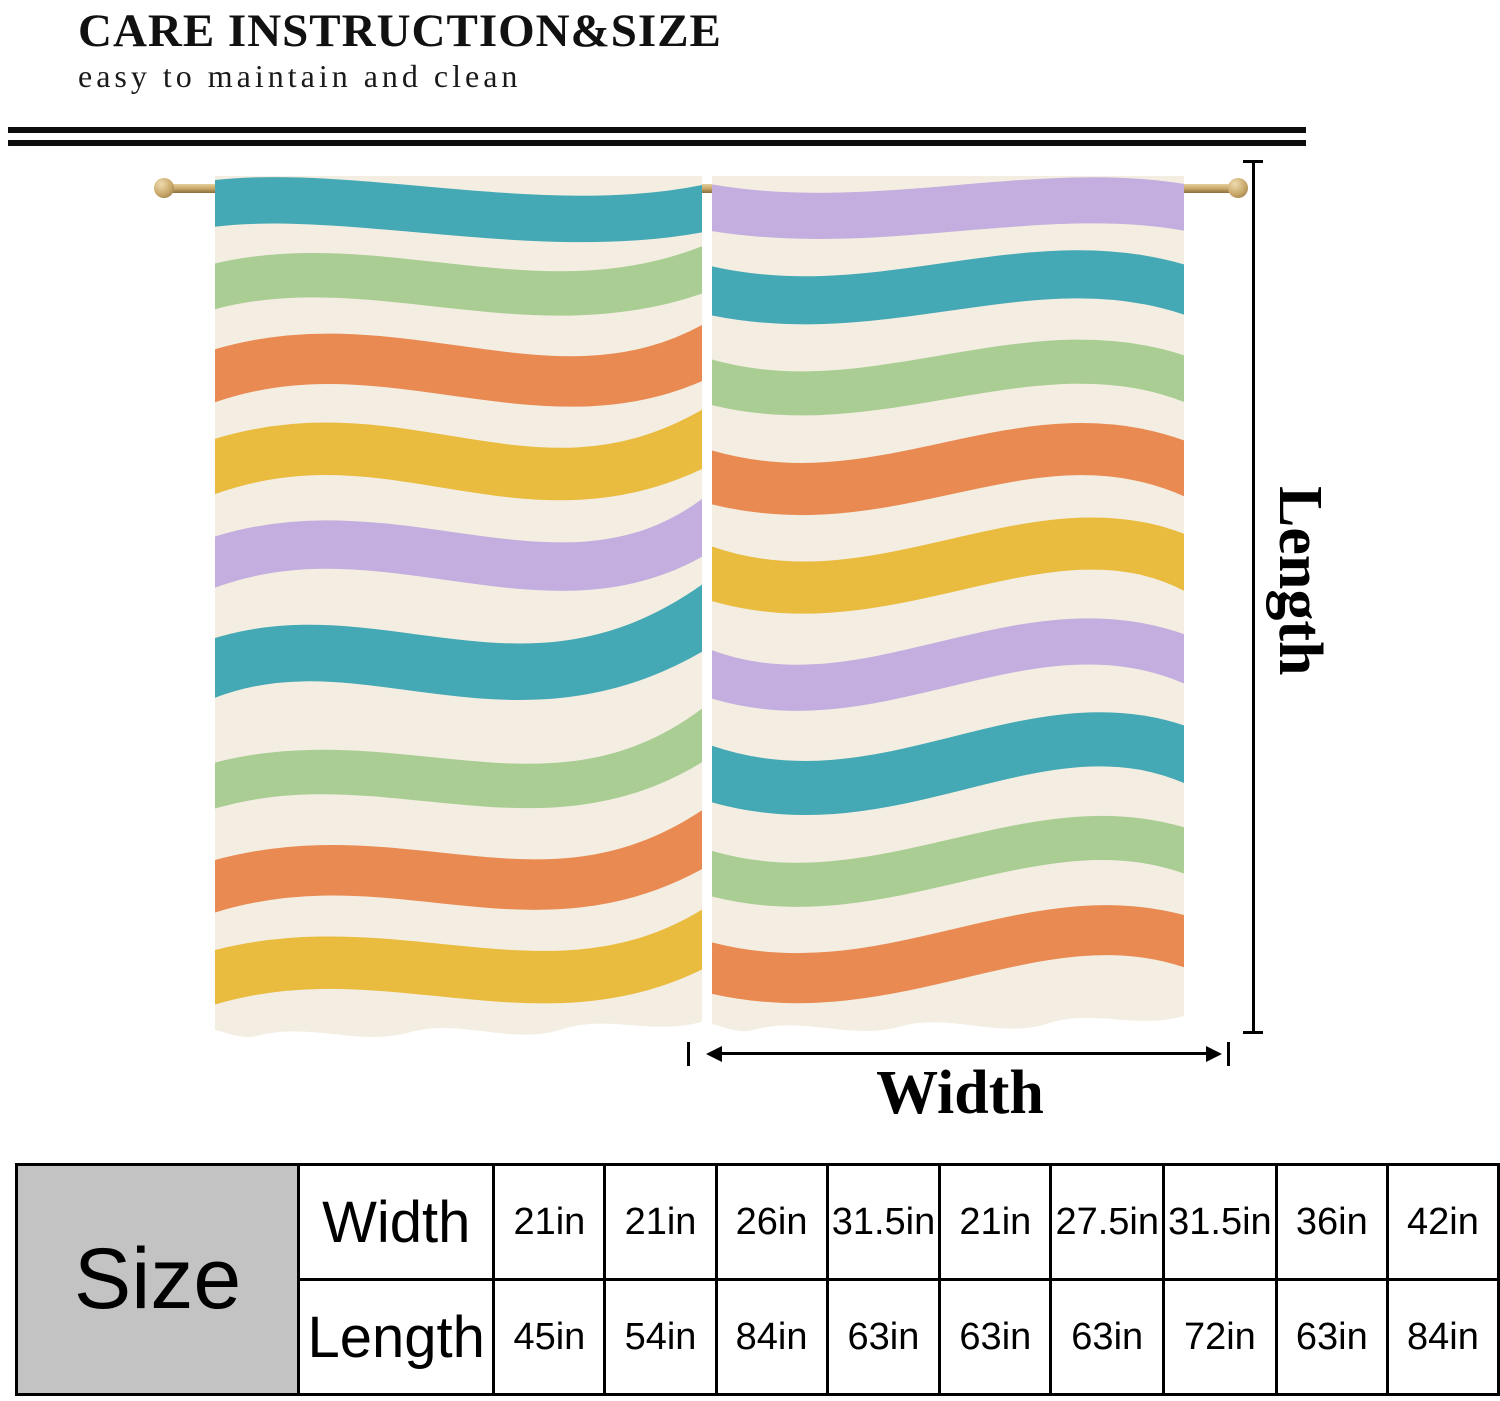  I want to click on width-label: Width, so click(960, 1093).